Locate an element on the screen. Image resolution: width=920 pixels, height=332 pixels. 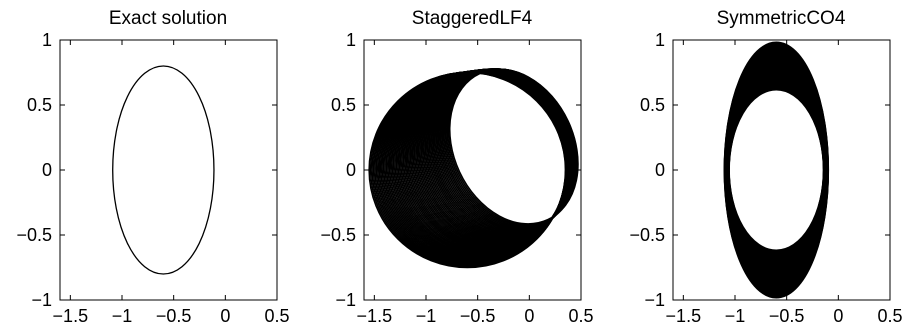
trajectory-curve is located at coordinates (163, 170).